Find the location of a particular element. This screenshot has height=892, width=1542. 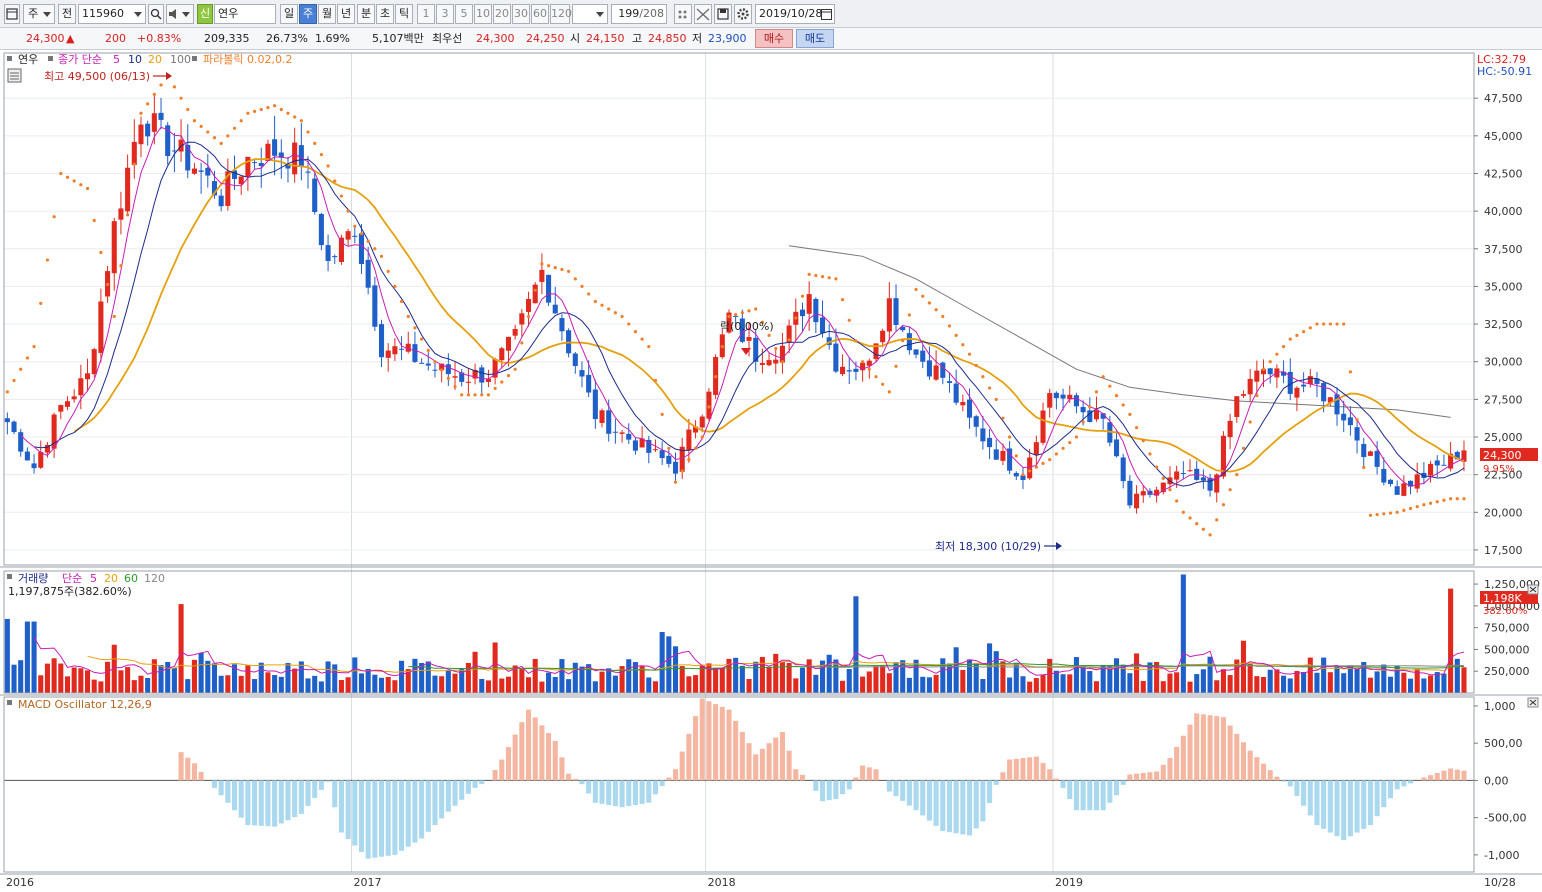

speaker-icon is located at coordinates (180, 14).